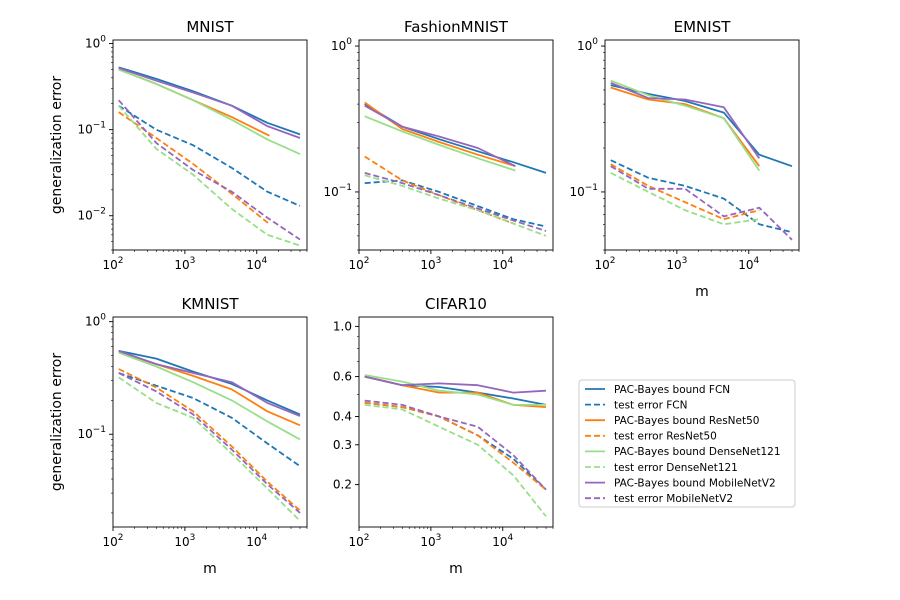  I want to click on subplot-title: EMNIST, so click(703, 27).